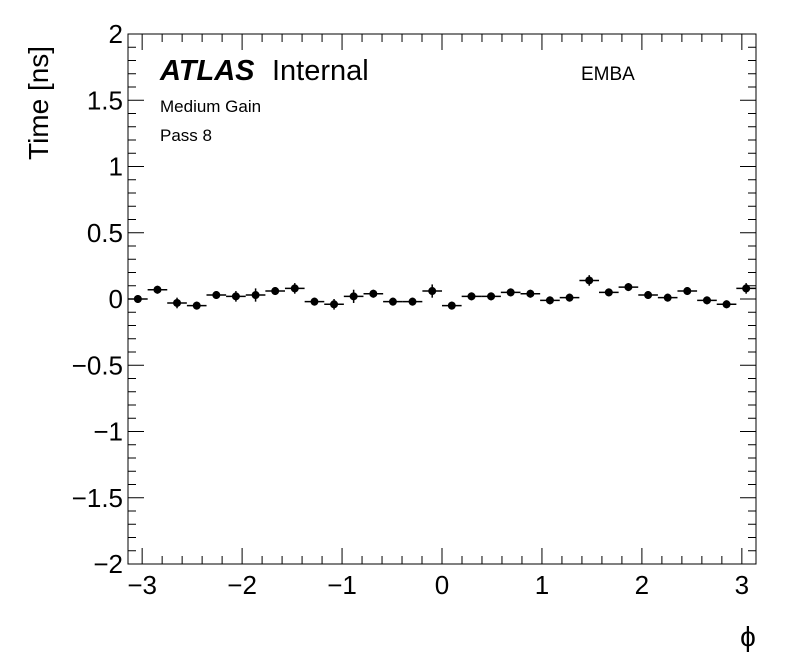 Image resolution: width=796 pixels, height=672 pixels. What do you see at coordinates (342, 585) in the screenshot?
I see `x-tick-label: −1` at bounding box center [342, 585].